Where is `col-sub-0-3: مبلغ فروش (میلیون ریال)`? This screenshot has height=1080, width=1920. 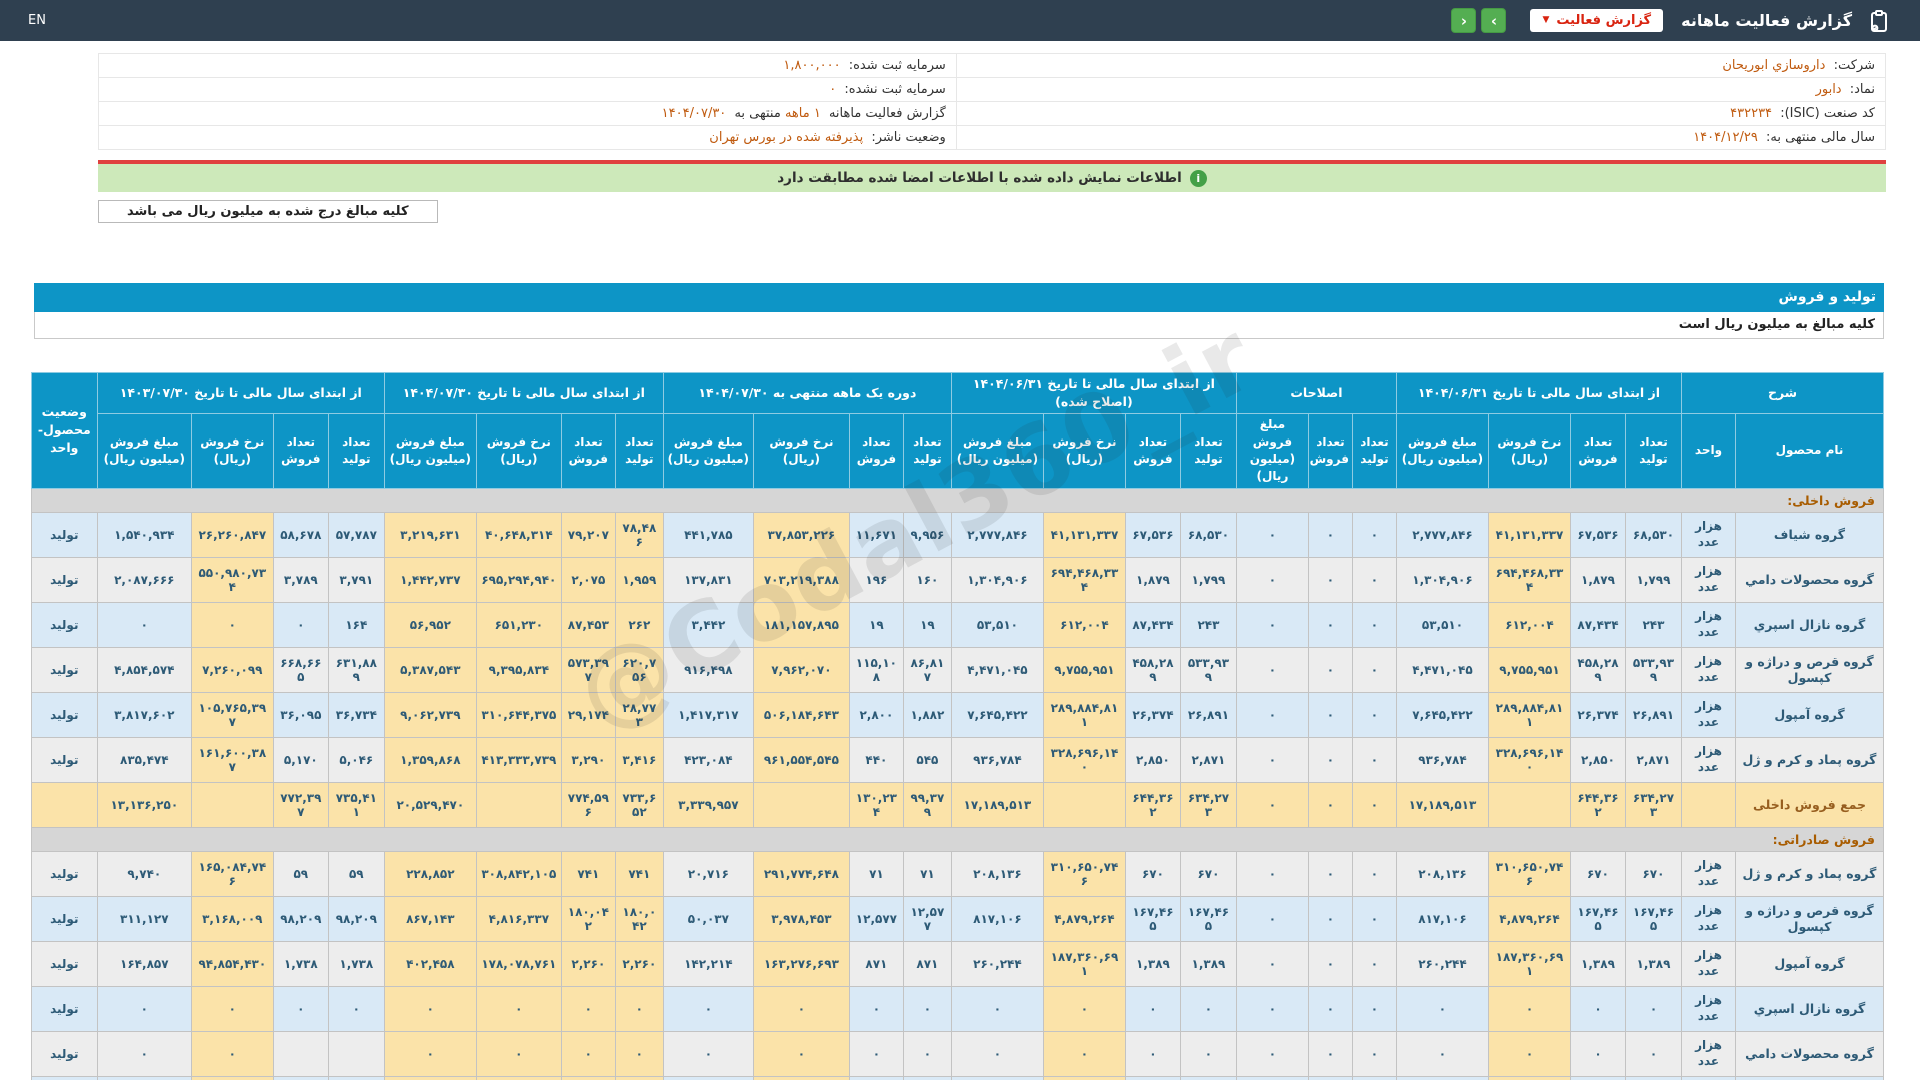 col-sub-0-3: مبلغ فروش (میلیون ریال) is located at coordinates (1442, 451).